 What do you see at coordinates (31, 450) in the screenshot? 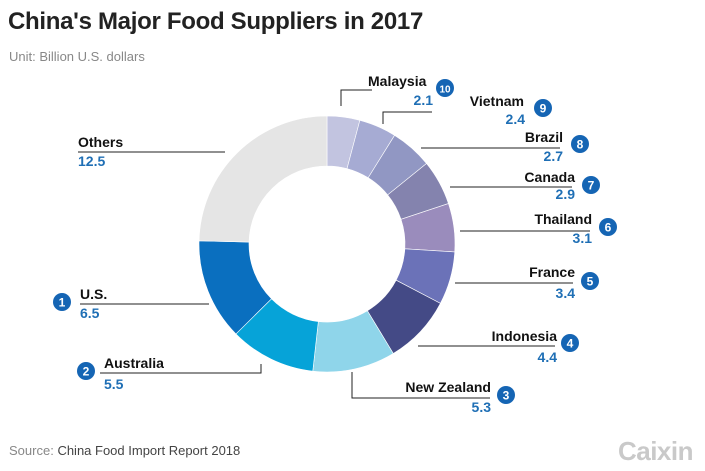
I see `source-label: Source:` at bounding box center [31, 450].